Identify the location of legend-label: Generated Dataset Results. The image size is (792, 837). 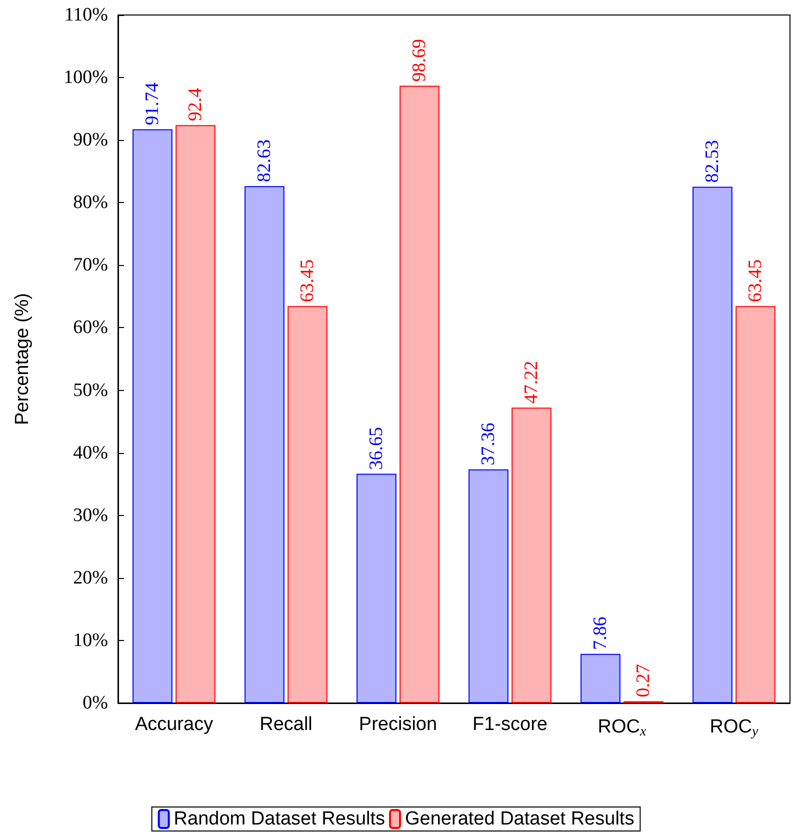
(519, 819).